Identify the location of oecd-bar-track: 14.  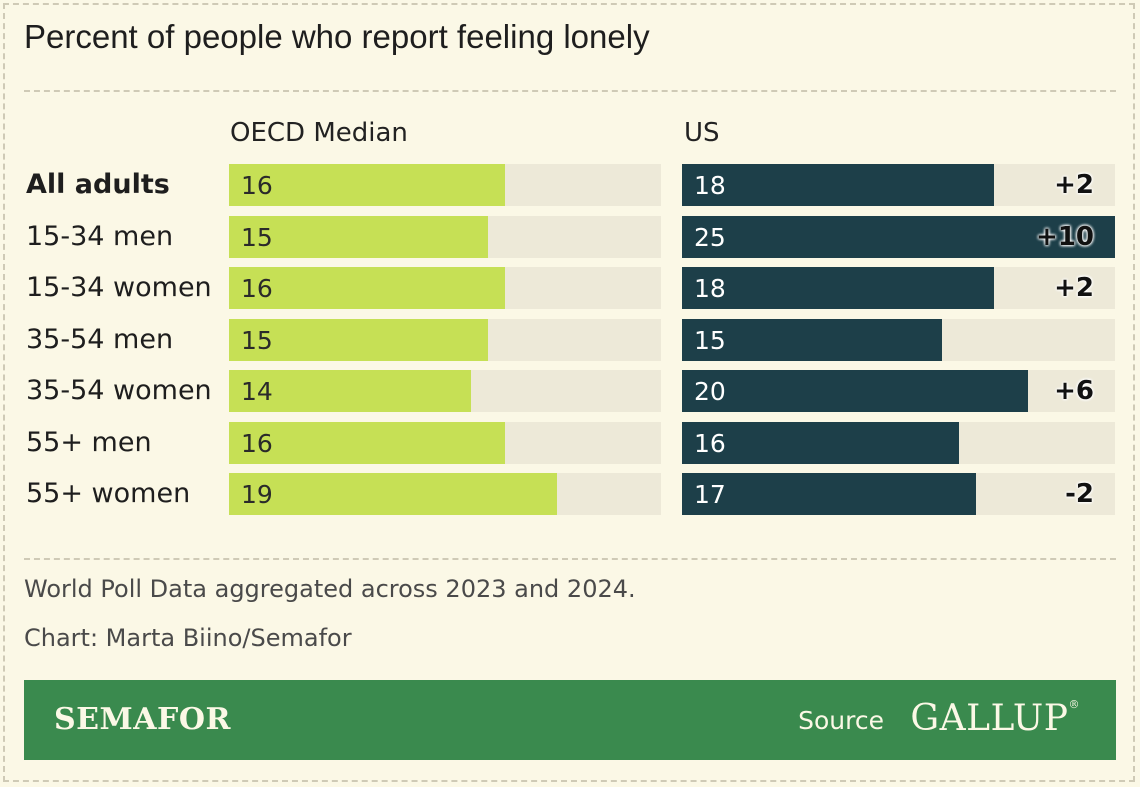
(445, 391).